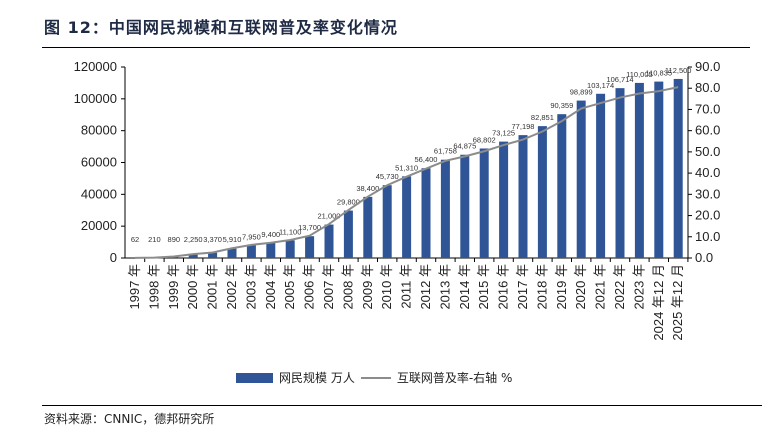 The height and width of the screenshot is (444, 769). What do you see at coordinates (173, 287) in the screenshot?
I see `x-tick-label: 1999 年` at bounding box center [173, 287].